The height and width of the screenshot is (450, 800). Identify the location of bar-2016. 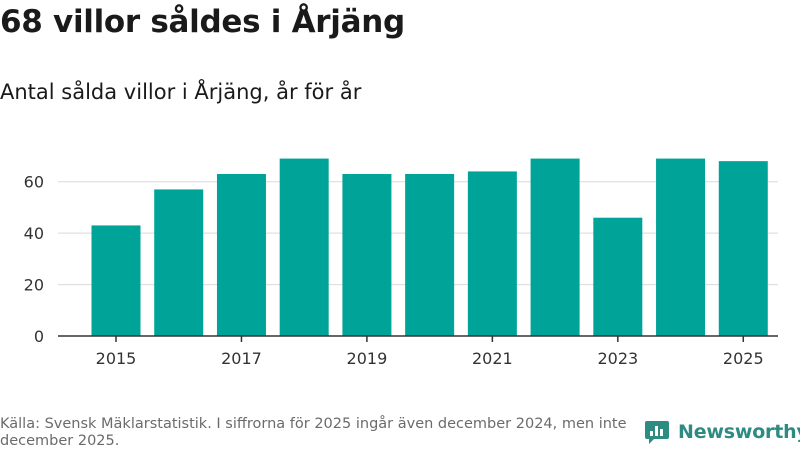
(179, 262).